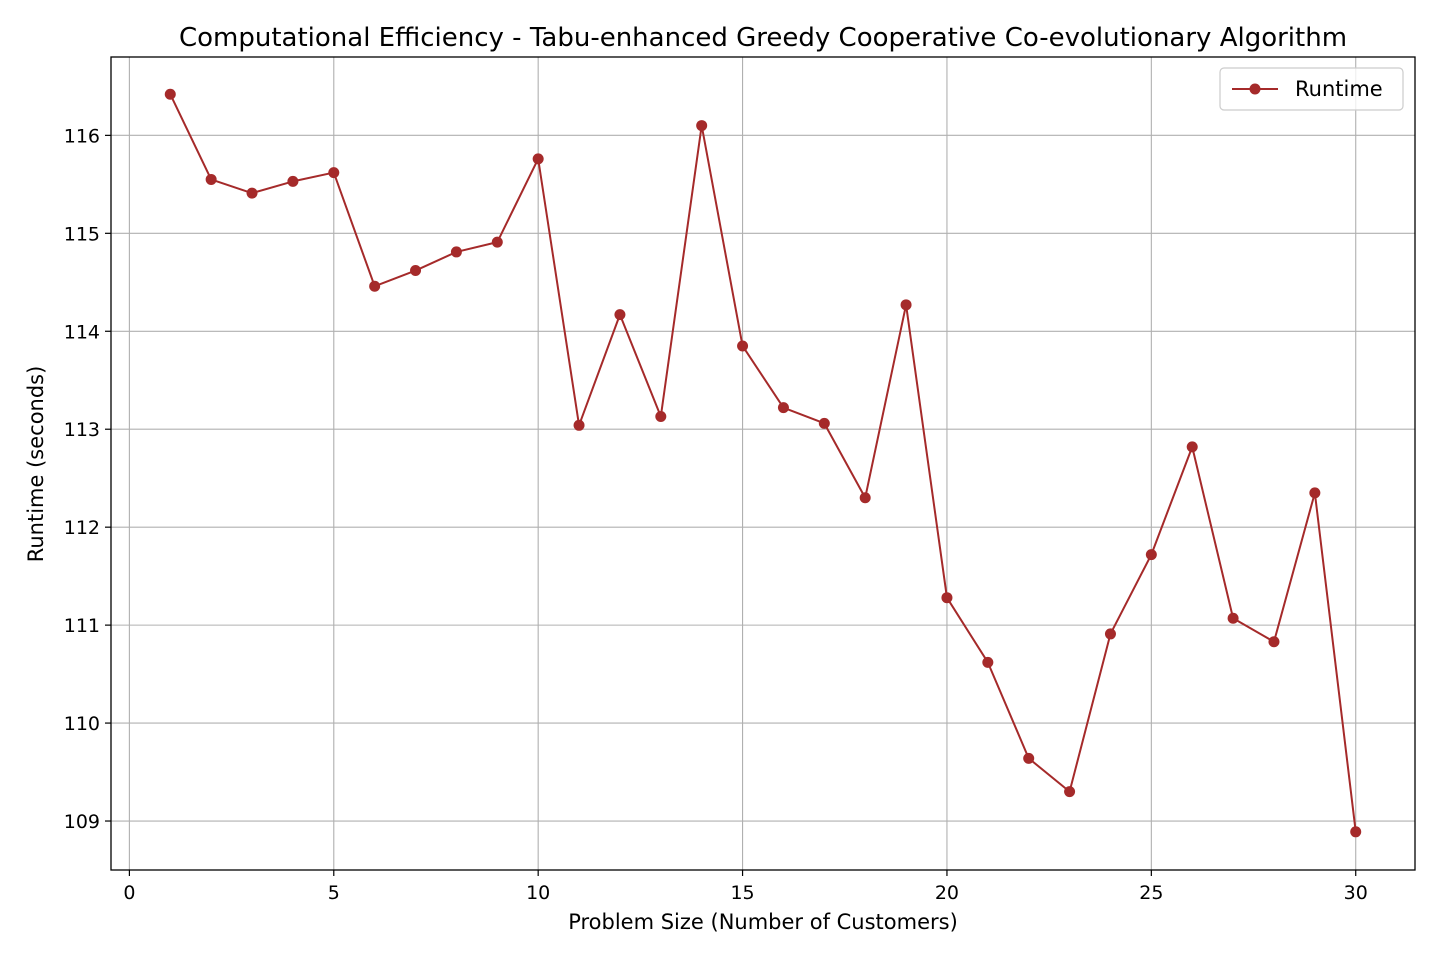  What do you see at coordinates (129, 893) in the screenshot?
I see `x-tick-label: 0` at bounding box center [129, 893].